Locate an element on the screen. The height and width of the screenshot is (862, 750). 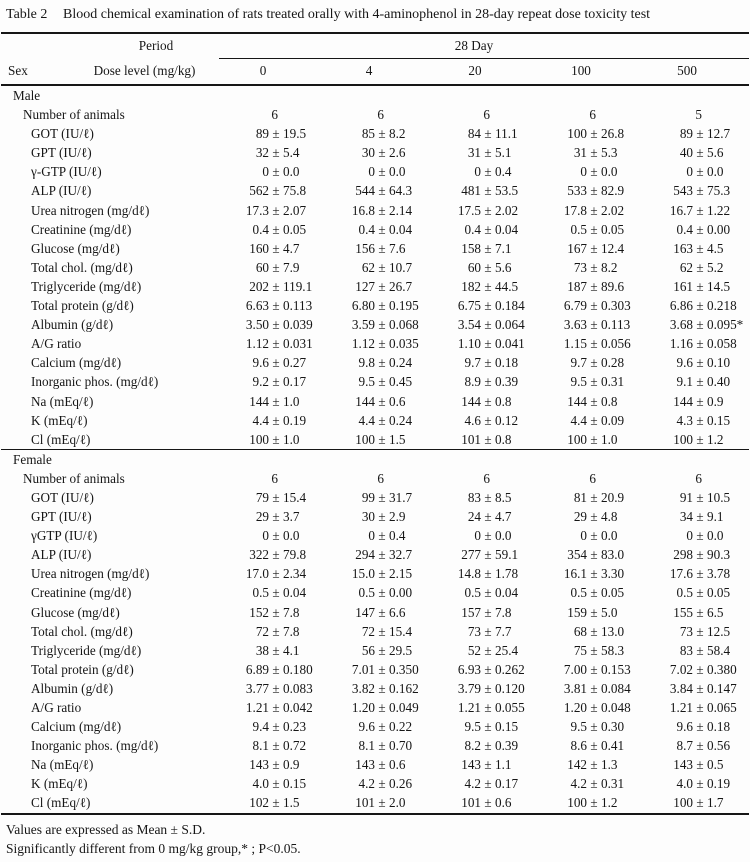
sex-label: Sex is located at coordinates (18, 70).